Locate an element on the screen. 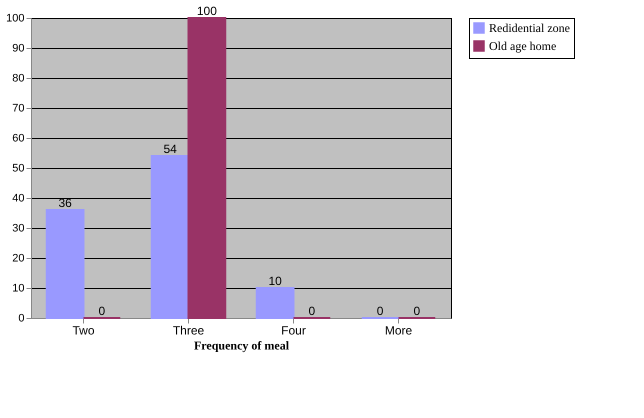 Image resolution: width=644 pixels, height=418 pixels. x-tick-label: Four is located at coordinates (293, 331).